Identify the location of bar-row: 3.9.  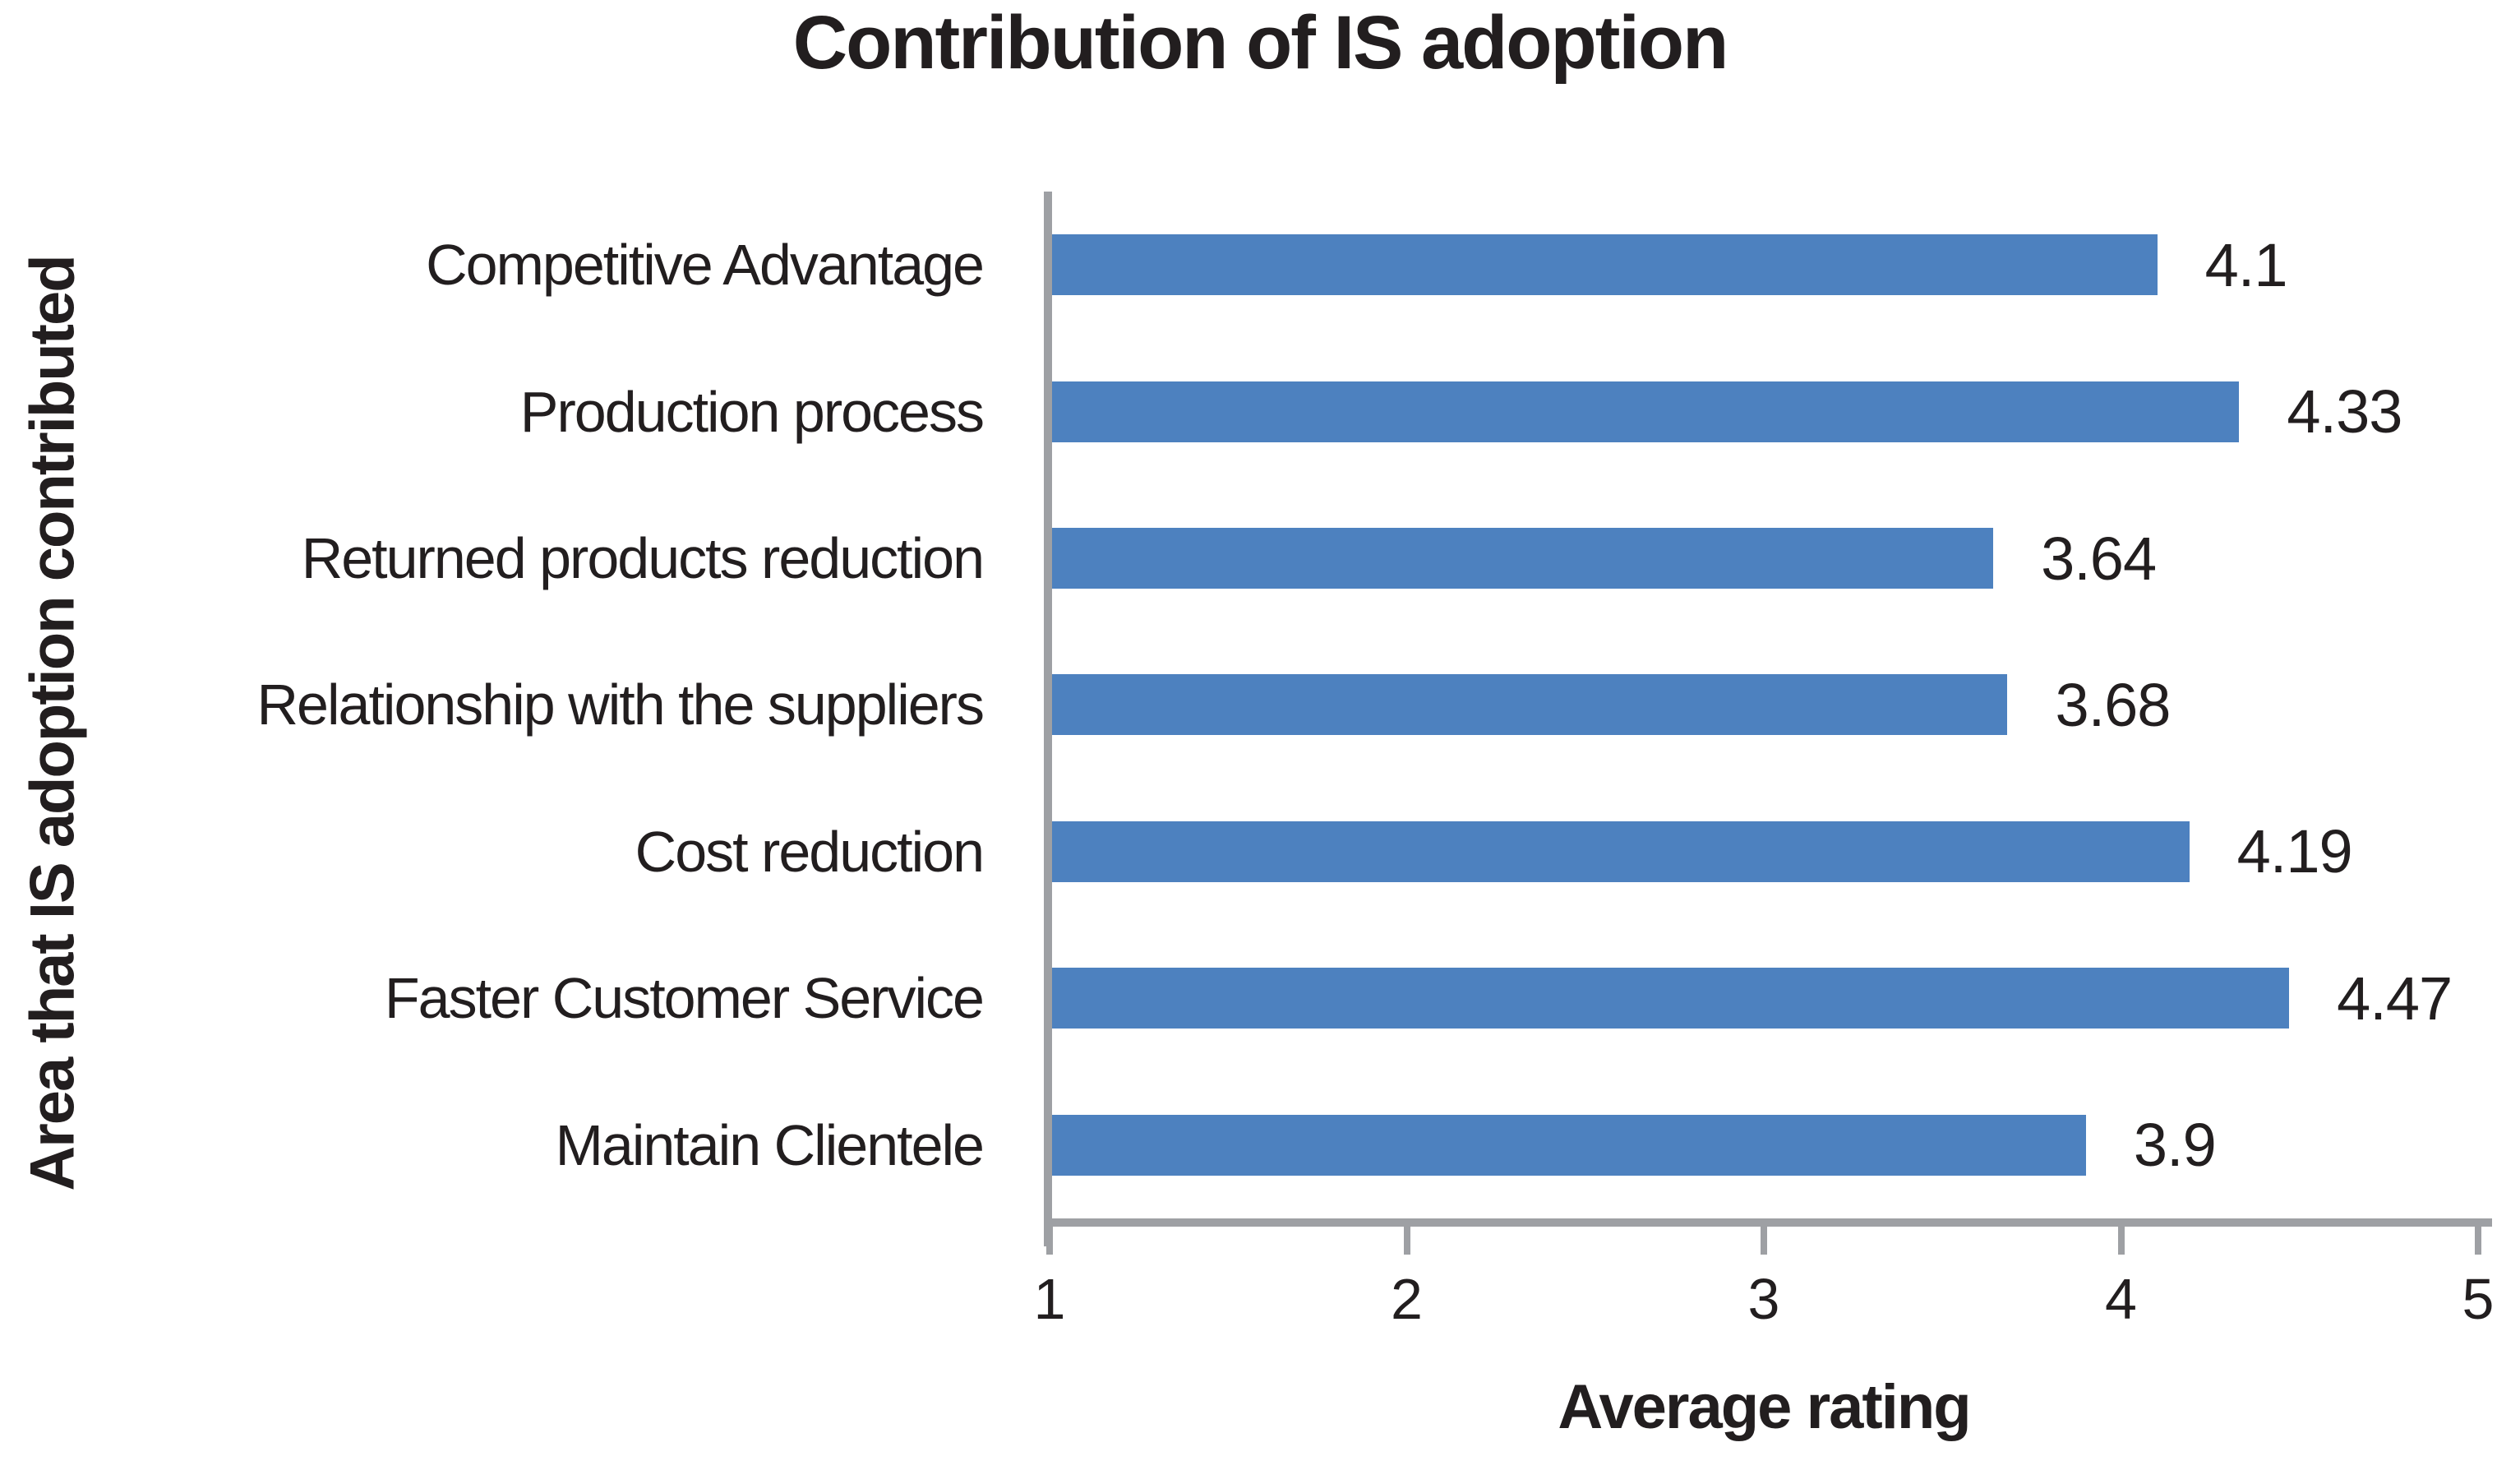
(1765, 1145).